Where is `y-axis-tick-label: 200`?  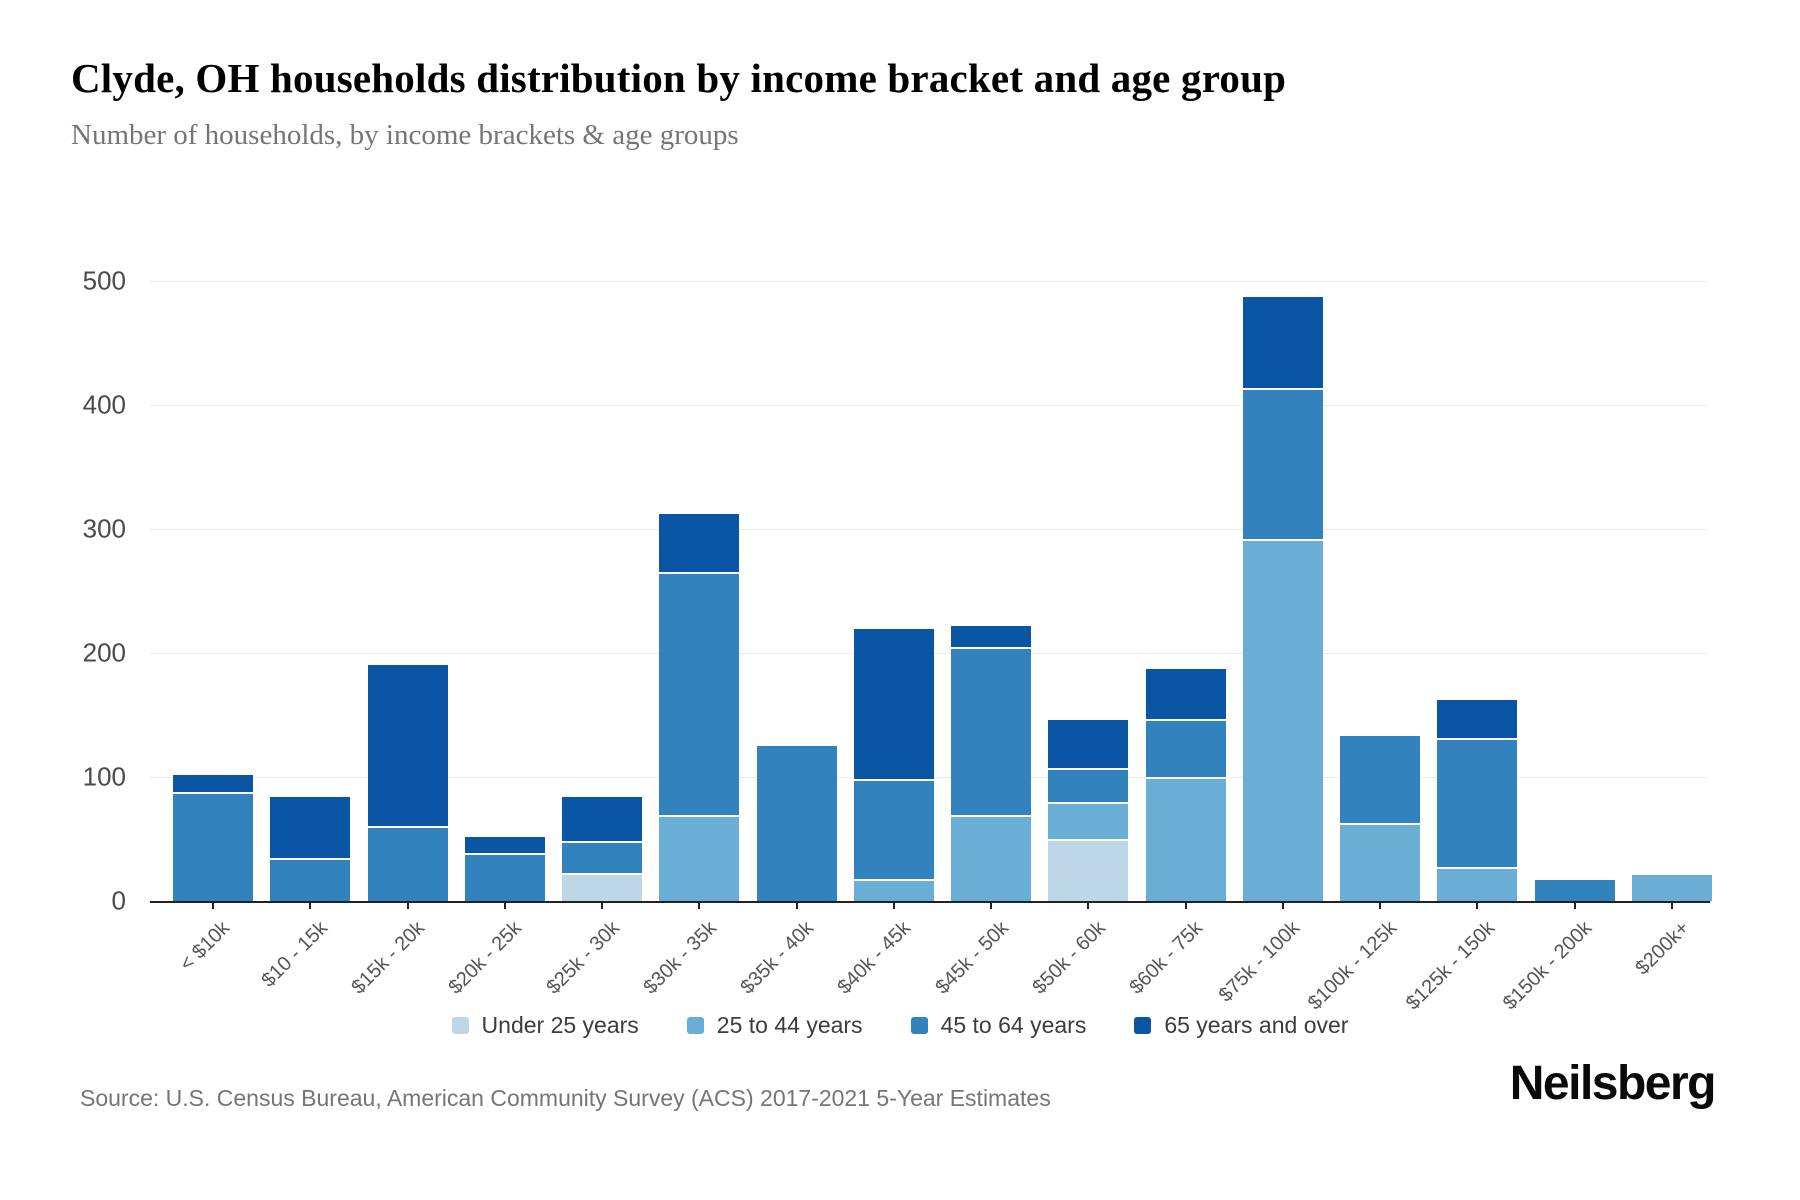 y-axis-tick-label: 200 is located at coordinates (104, 652).